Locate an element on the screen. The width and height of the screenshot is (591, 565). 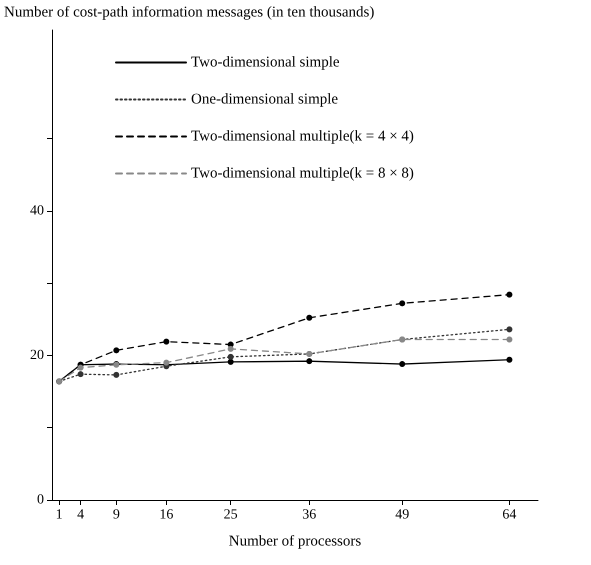
legend-label: Two-dimensional multiple(k = 4 × 4) is located at coordinates (302, 136).